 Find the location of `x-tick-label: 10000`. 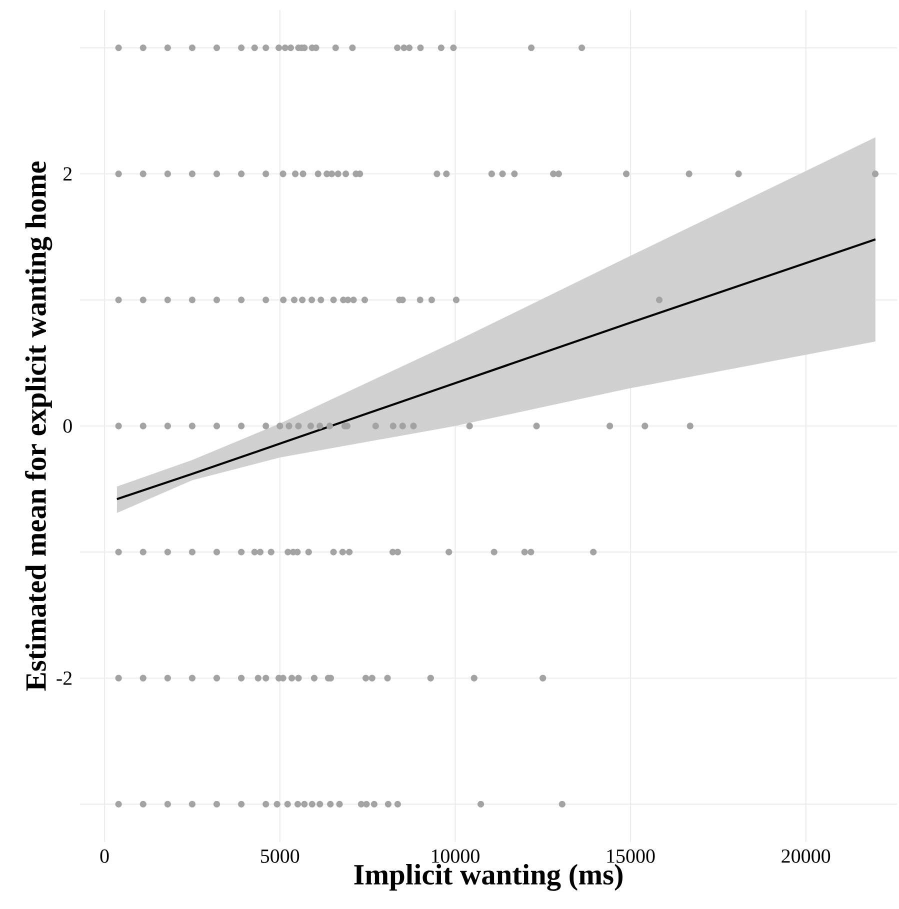

x-tick-label: 10000 is located at coordinates (456, 856).